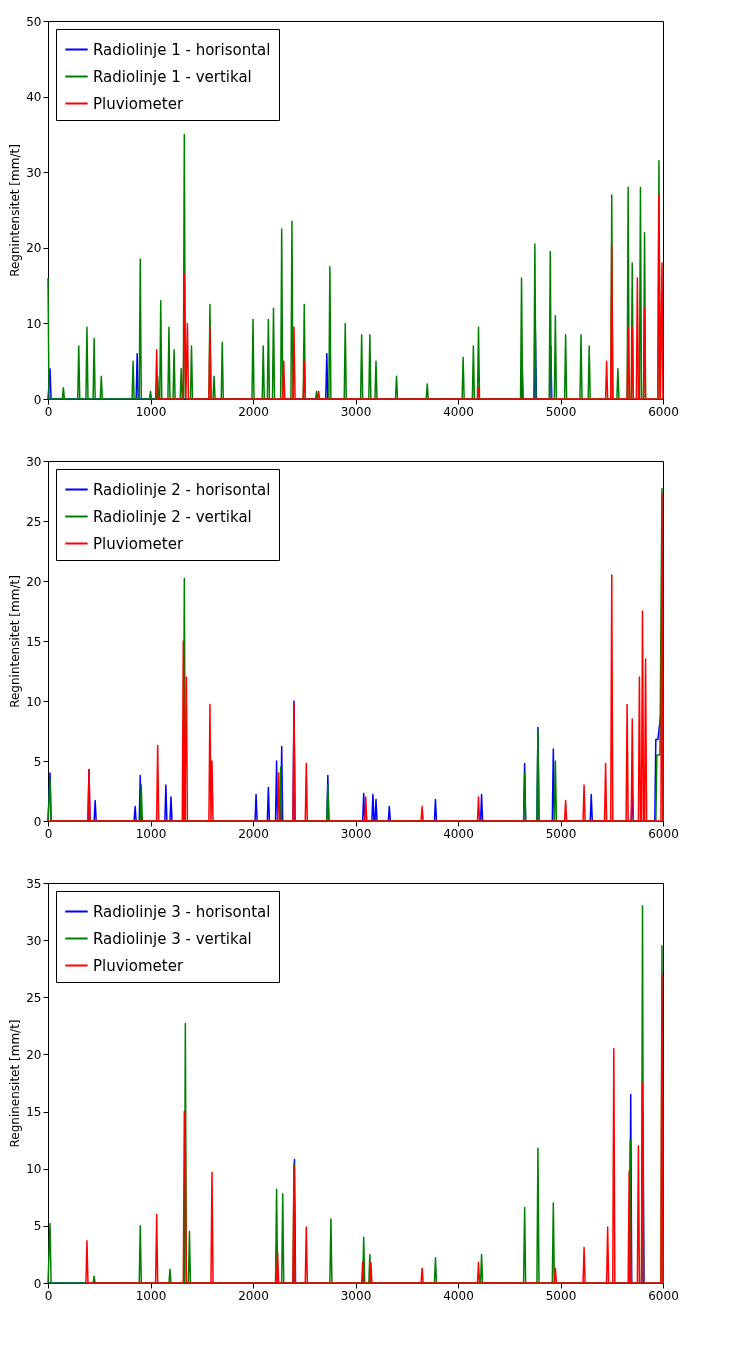 Image resolution: width=731 pixels, height=1351 pixels. What do you see at coordinates (182, 49) in the screenshot?
I see `legend-label: Radiolinje 1 - horisontal` at bounding box center [182, 49].